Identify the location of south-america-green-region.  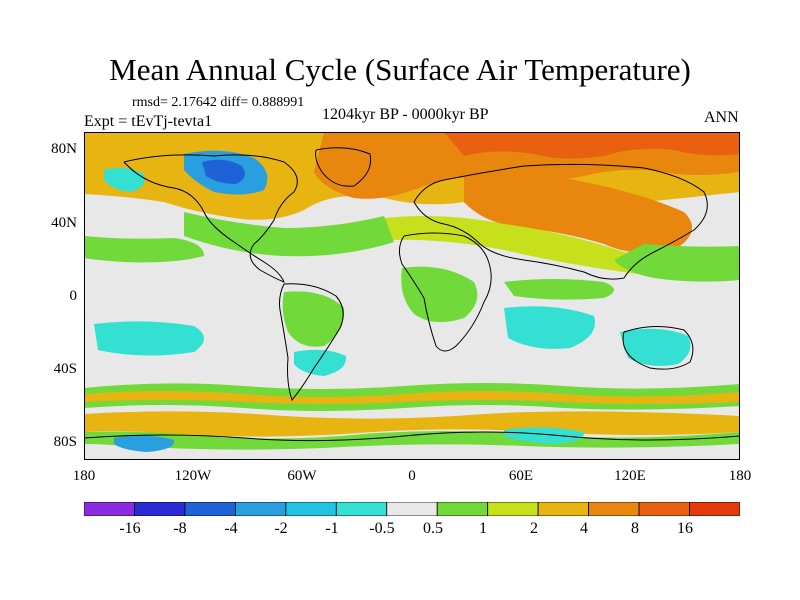
(313, 319).